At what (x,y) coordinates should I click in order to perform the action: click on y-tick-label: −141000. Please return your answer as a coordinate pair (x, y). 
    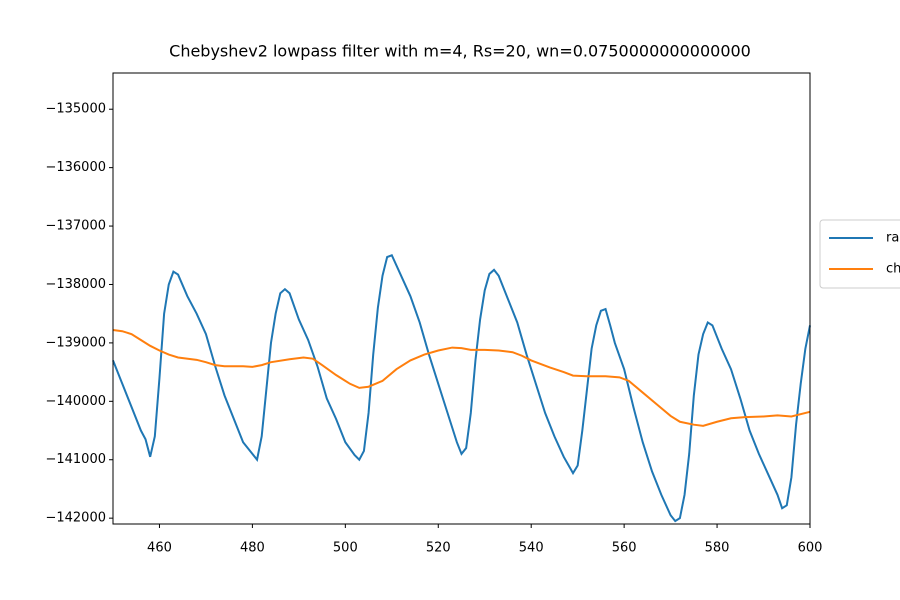
    Looking at the image, I should click on (75, 459).